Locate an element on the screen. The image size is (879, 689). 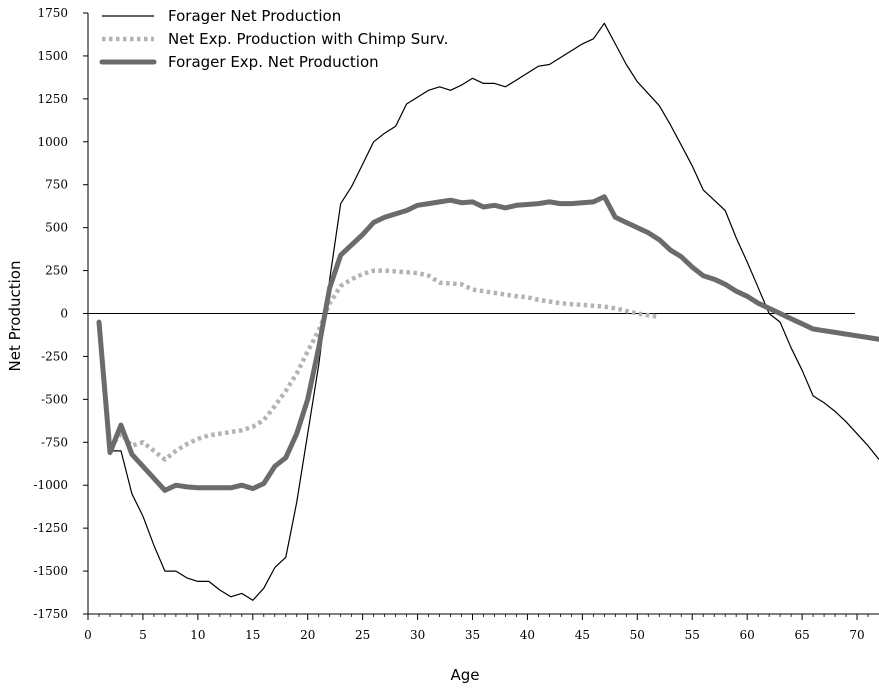
y-tick-label: -1000 is located at coordinates (50, 485).